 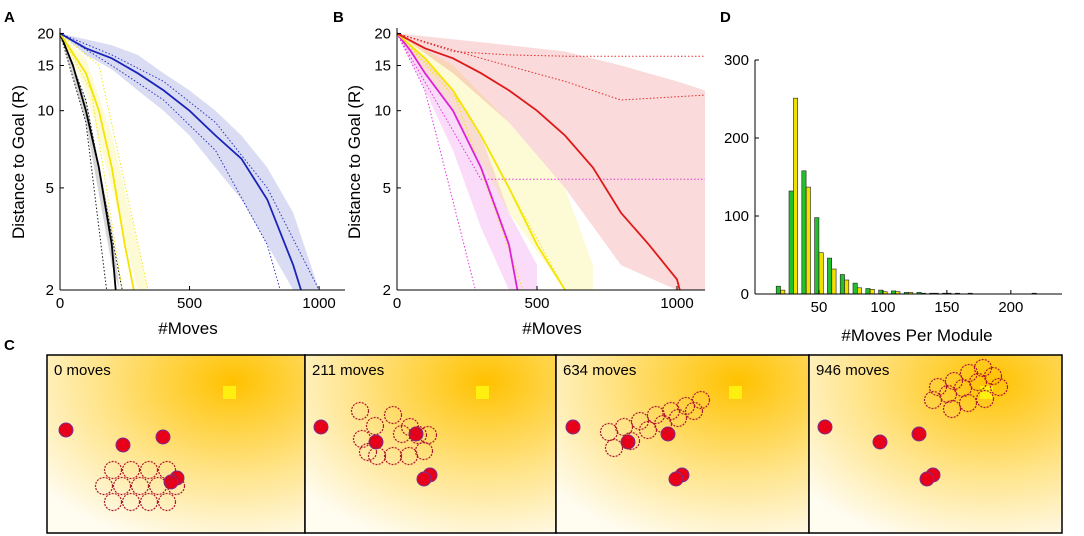 What do you see at coordinates (676, 303) in the screenshot?
I see `b-xtick-label: 1000` at bounding box center [676, 303].